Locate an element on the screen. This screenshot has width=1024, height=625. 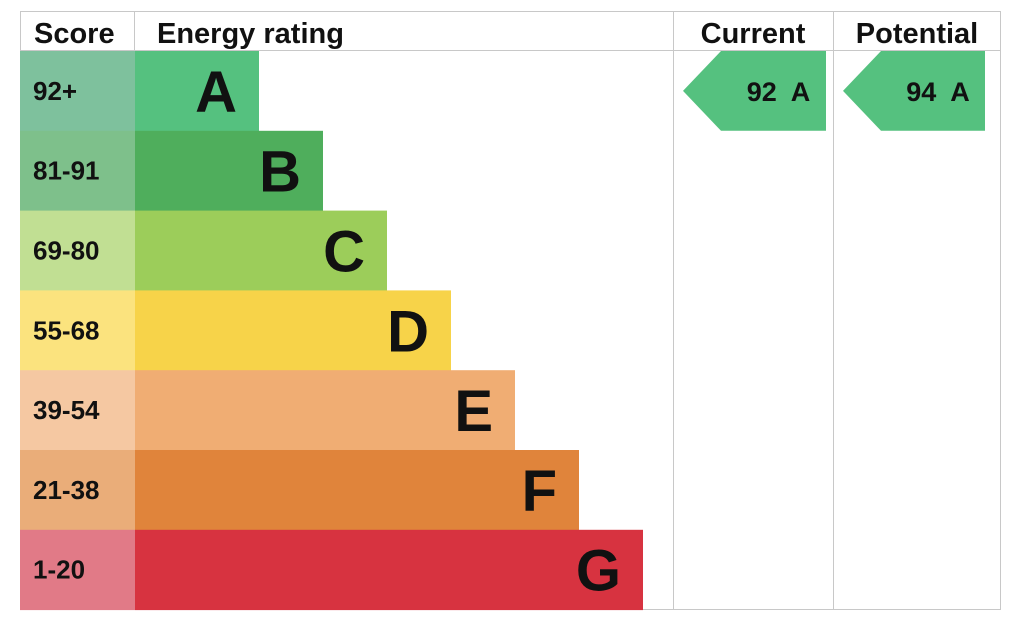
band-bar-a is located at coordinates (197, 91).